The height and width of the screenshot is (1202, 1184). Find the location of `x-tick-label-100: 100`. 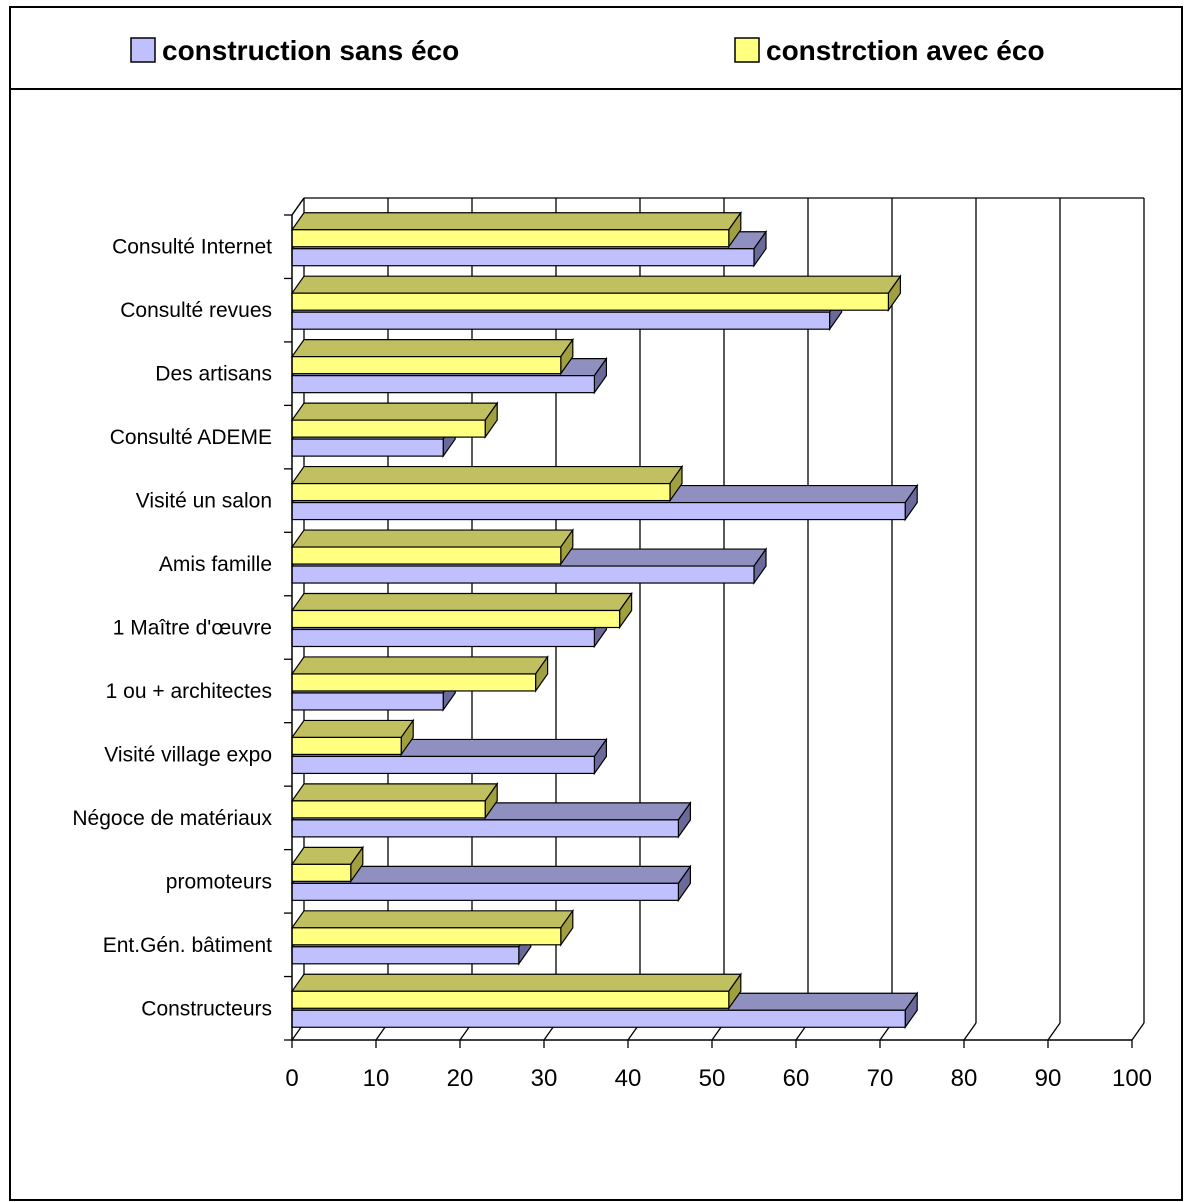

x-tick-label-100: 100 is located at coordinates (1132, 1078).